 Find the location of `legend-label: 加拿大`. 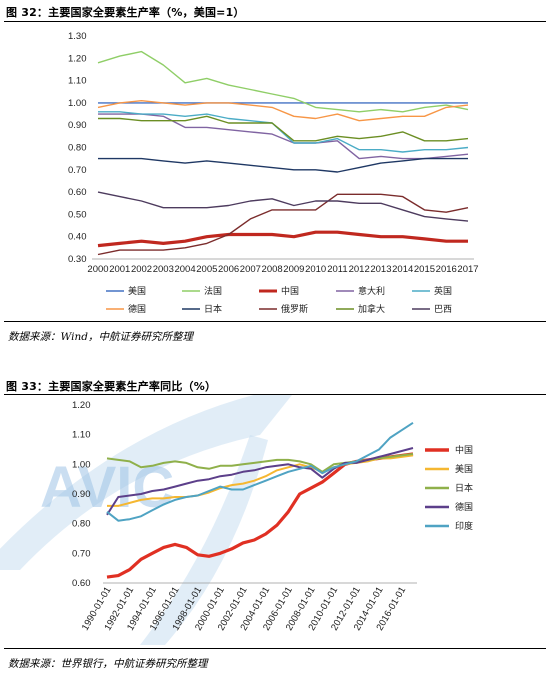

legend-label: 加拿大 is located at coordinates (371, 309).